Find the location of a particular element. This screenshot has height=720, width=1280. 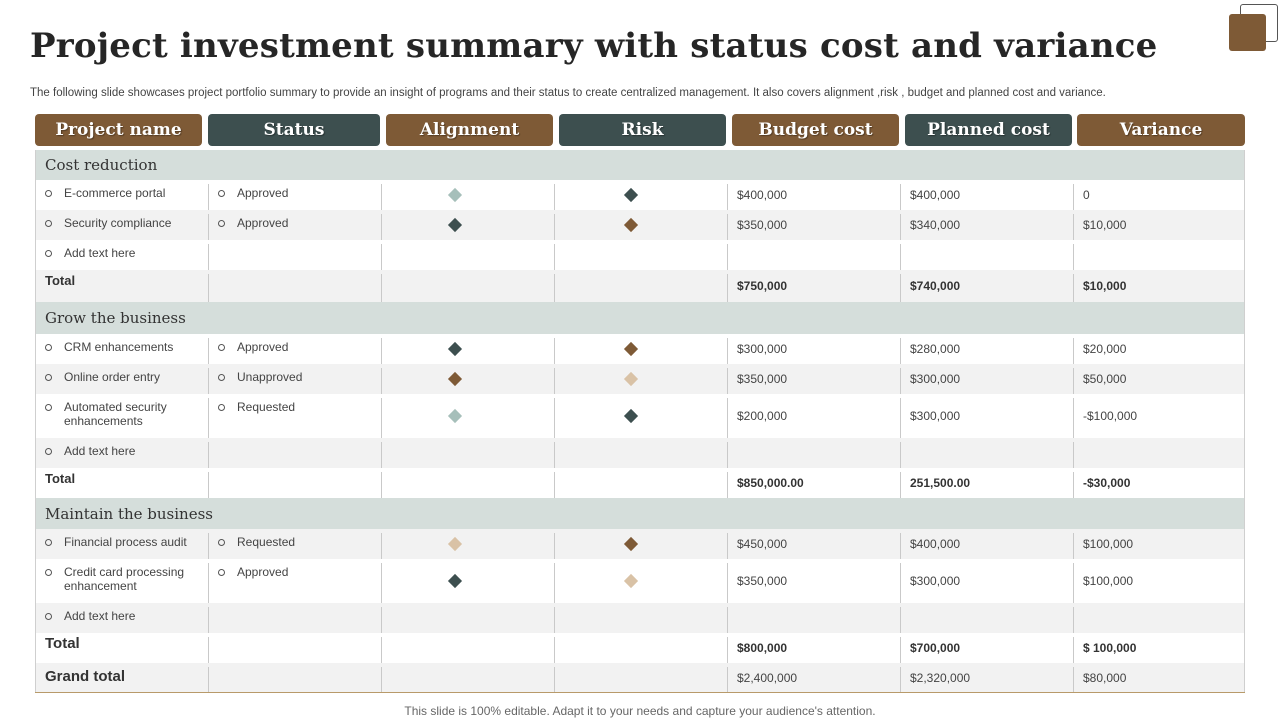

status-text: Approved is located at coordinates (263, 572).